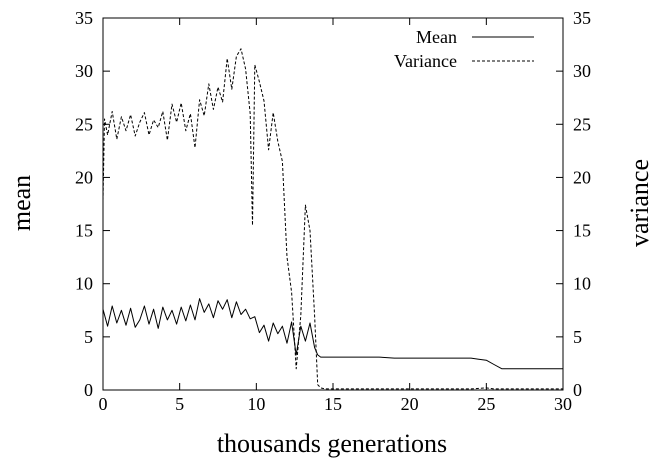 This screenshot has height=462, width=653. Describe the element at coordinates (21, 203) in the screenshot. I see `y-axis-title: mean` at that location.